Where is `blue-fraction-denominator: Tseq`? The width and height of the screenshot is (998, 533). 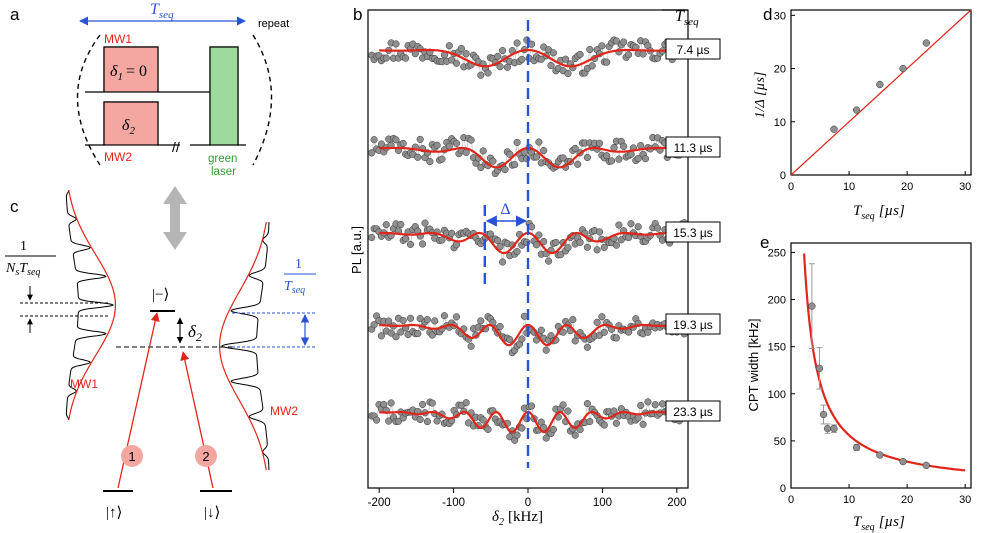
blue-fraction-denominator: Tseq is located at coordinates (294, 287).